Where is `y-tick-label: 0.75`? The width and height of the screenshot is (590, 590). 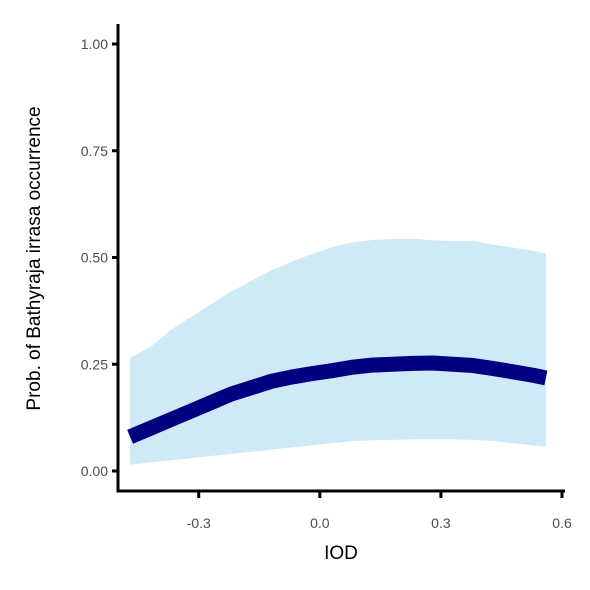
y-tick-label: 0.75 is located at coordinates (94, 151).